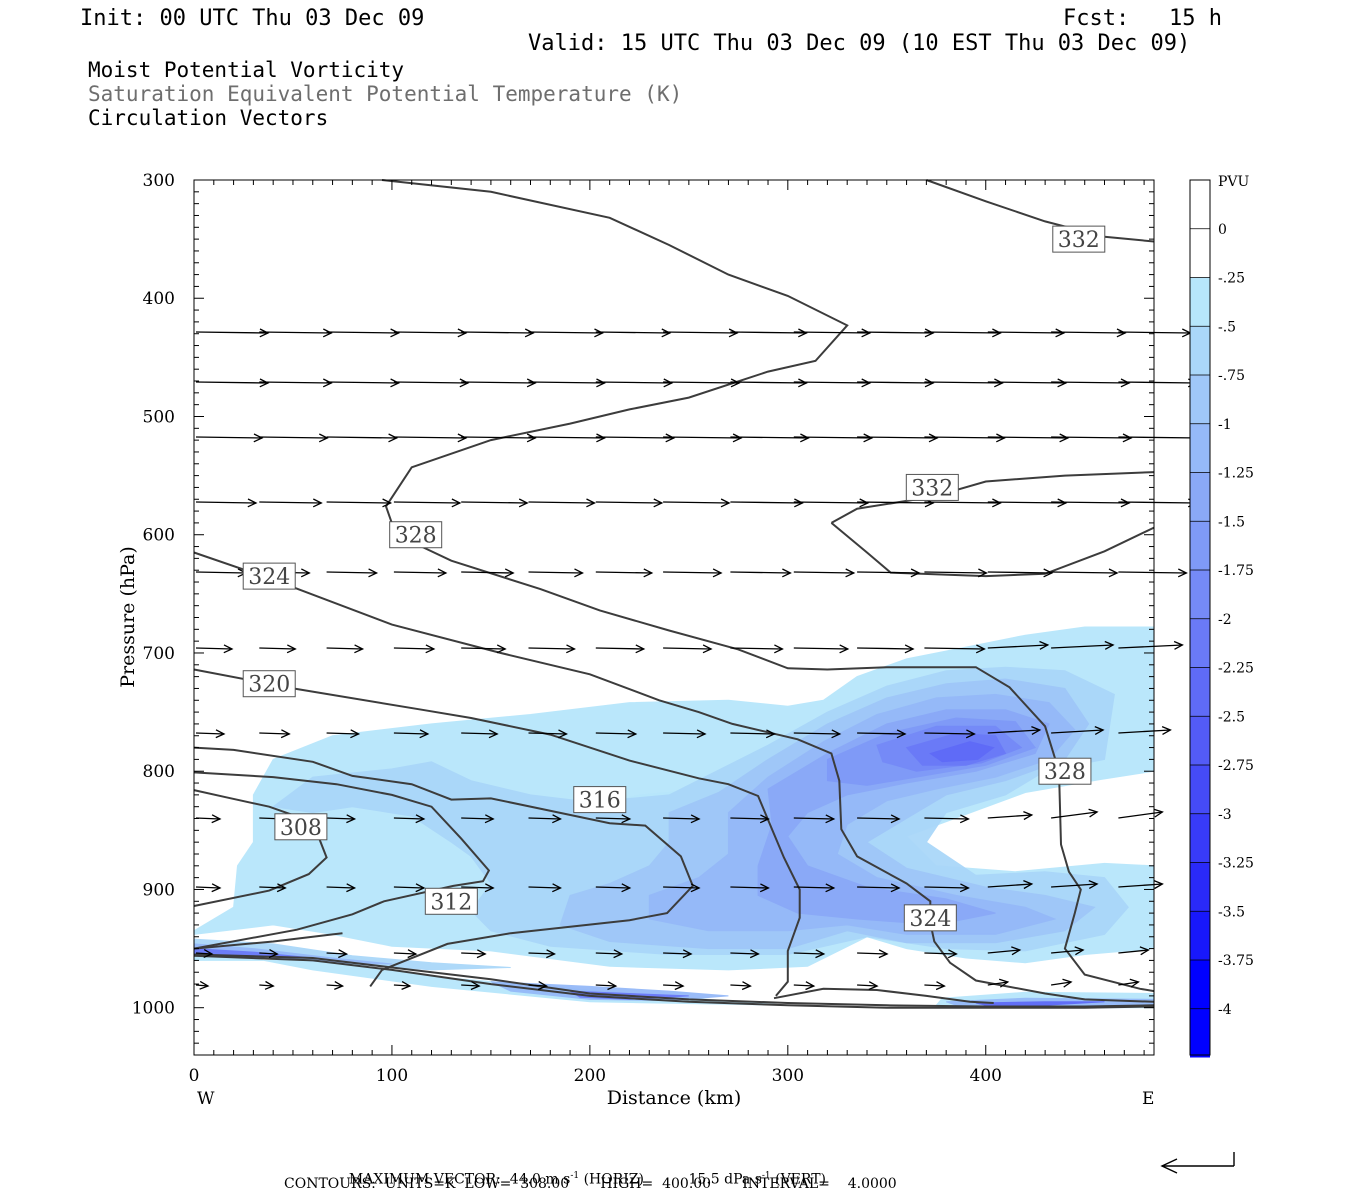  I want to click on colorbar-label: -2, so click(1225, 620).